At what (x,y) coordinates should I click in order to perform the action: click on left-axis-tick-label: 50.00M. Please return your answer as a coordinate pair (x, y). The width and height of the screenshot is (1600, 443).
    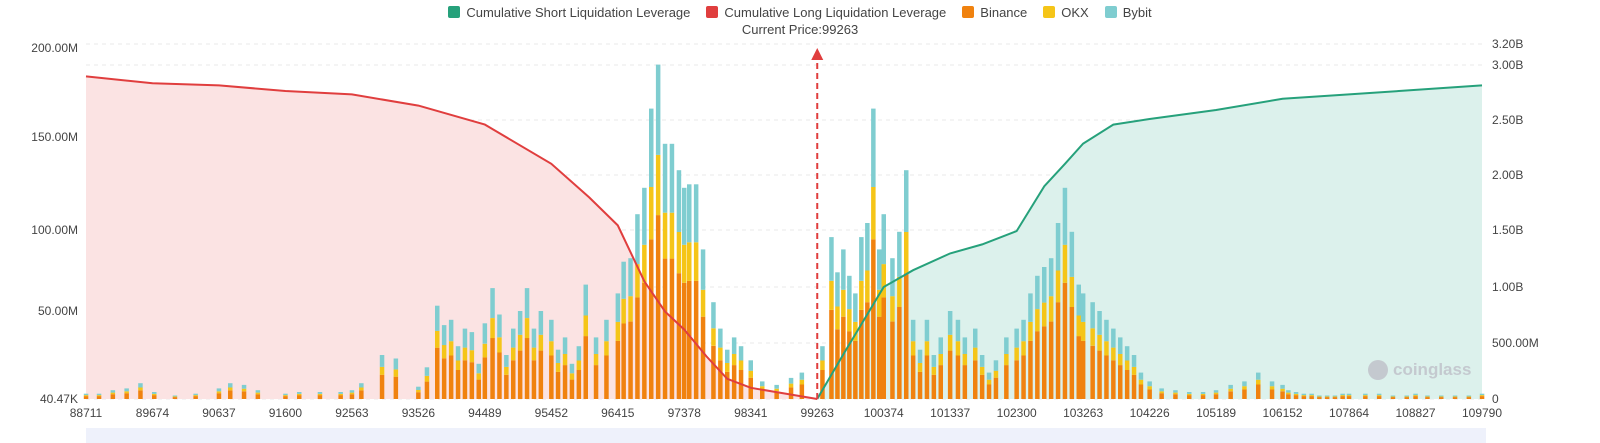
    Looking at the image, I should click on (58, 311).